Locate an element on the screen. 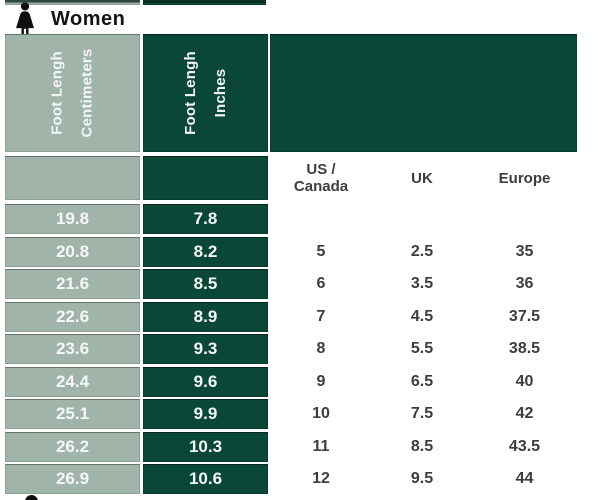 Image resolution: width=600 pixels, height=500 pixels. cell-uk: 3.5 is located at coordinates (422, 283).